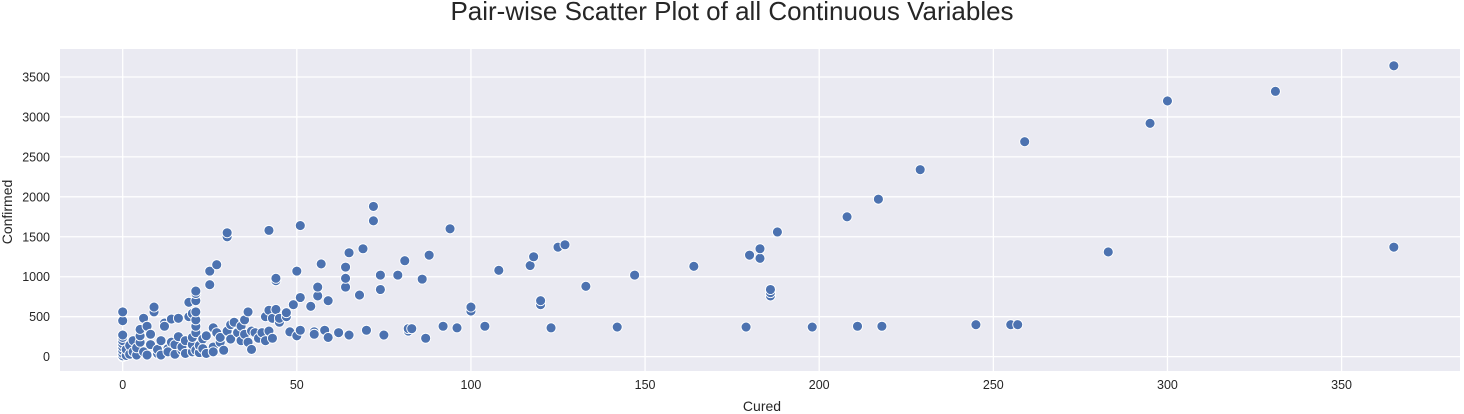  What do you see at coordinates (993, 385) in the screenshot?
I see `x-tick-label: 250` at bounding box center [993, 385].